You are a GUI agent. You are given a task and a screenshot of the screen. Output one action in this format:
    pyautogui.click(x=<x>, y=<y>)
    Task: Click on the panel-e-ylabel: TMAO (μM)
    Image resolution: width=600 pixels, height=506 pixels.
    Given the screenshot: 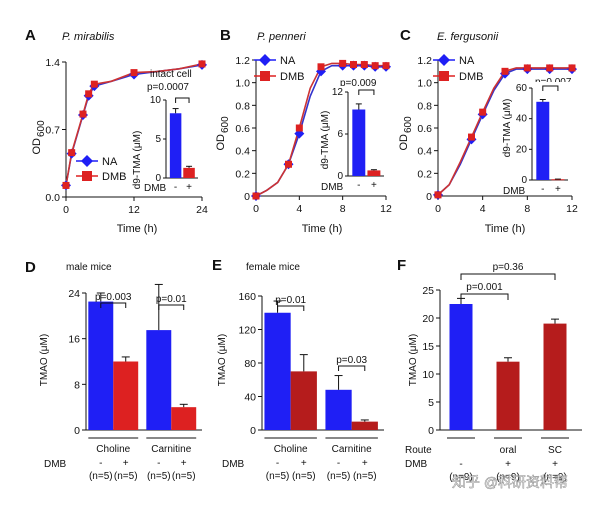 What is the action you would take?
    pyautogui.click(x=222, y=360)
    